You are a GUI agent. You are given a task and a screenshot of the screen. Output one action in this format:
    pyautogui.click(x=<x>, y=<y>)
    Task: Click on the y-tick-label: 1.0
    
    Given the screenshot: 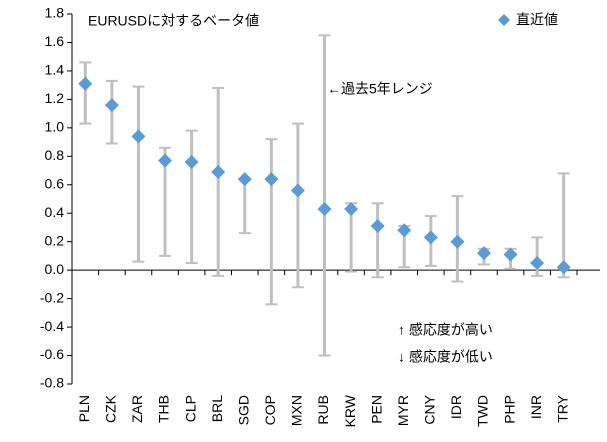 What is the action you would take?
    pyautogui.click(x=55, y=127)
    